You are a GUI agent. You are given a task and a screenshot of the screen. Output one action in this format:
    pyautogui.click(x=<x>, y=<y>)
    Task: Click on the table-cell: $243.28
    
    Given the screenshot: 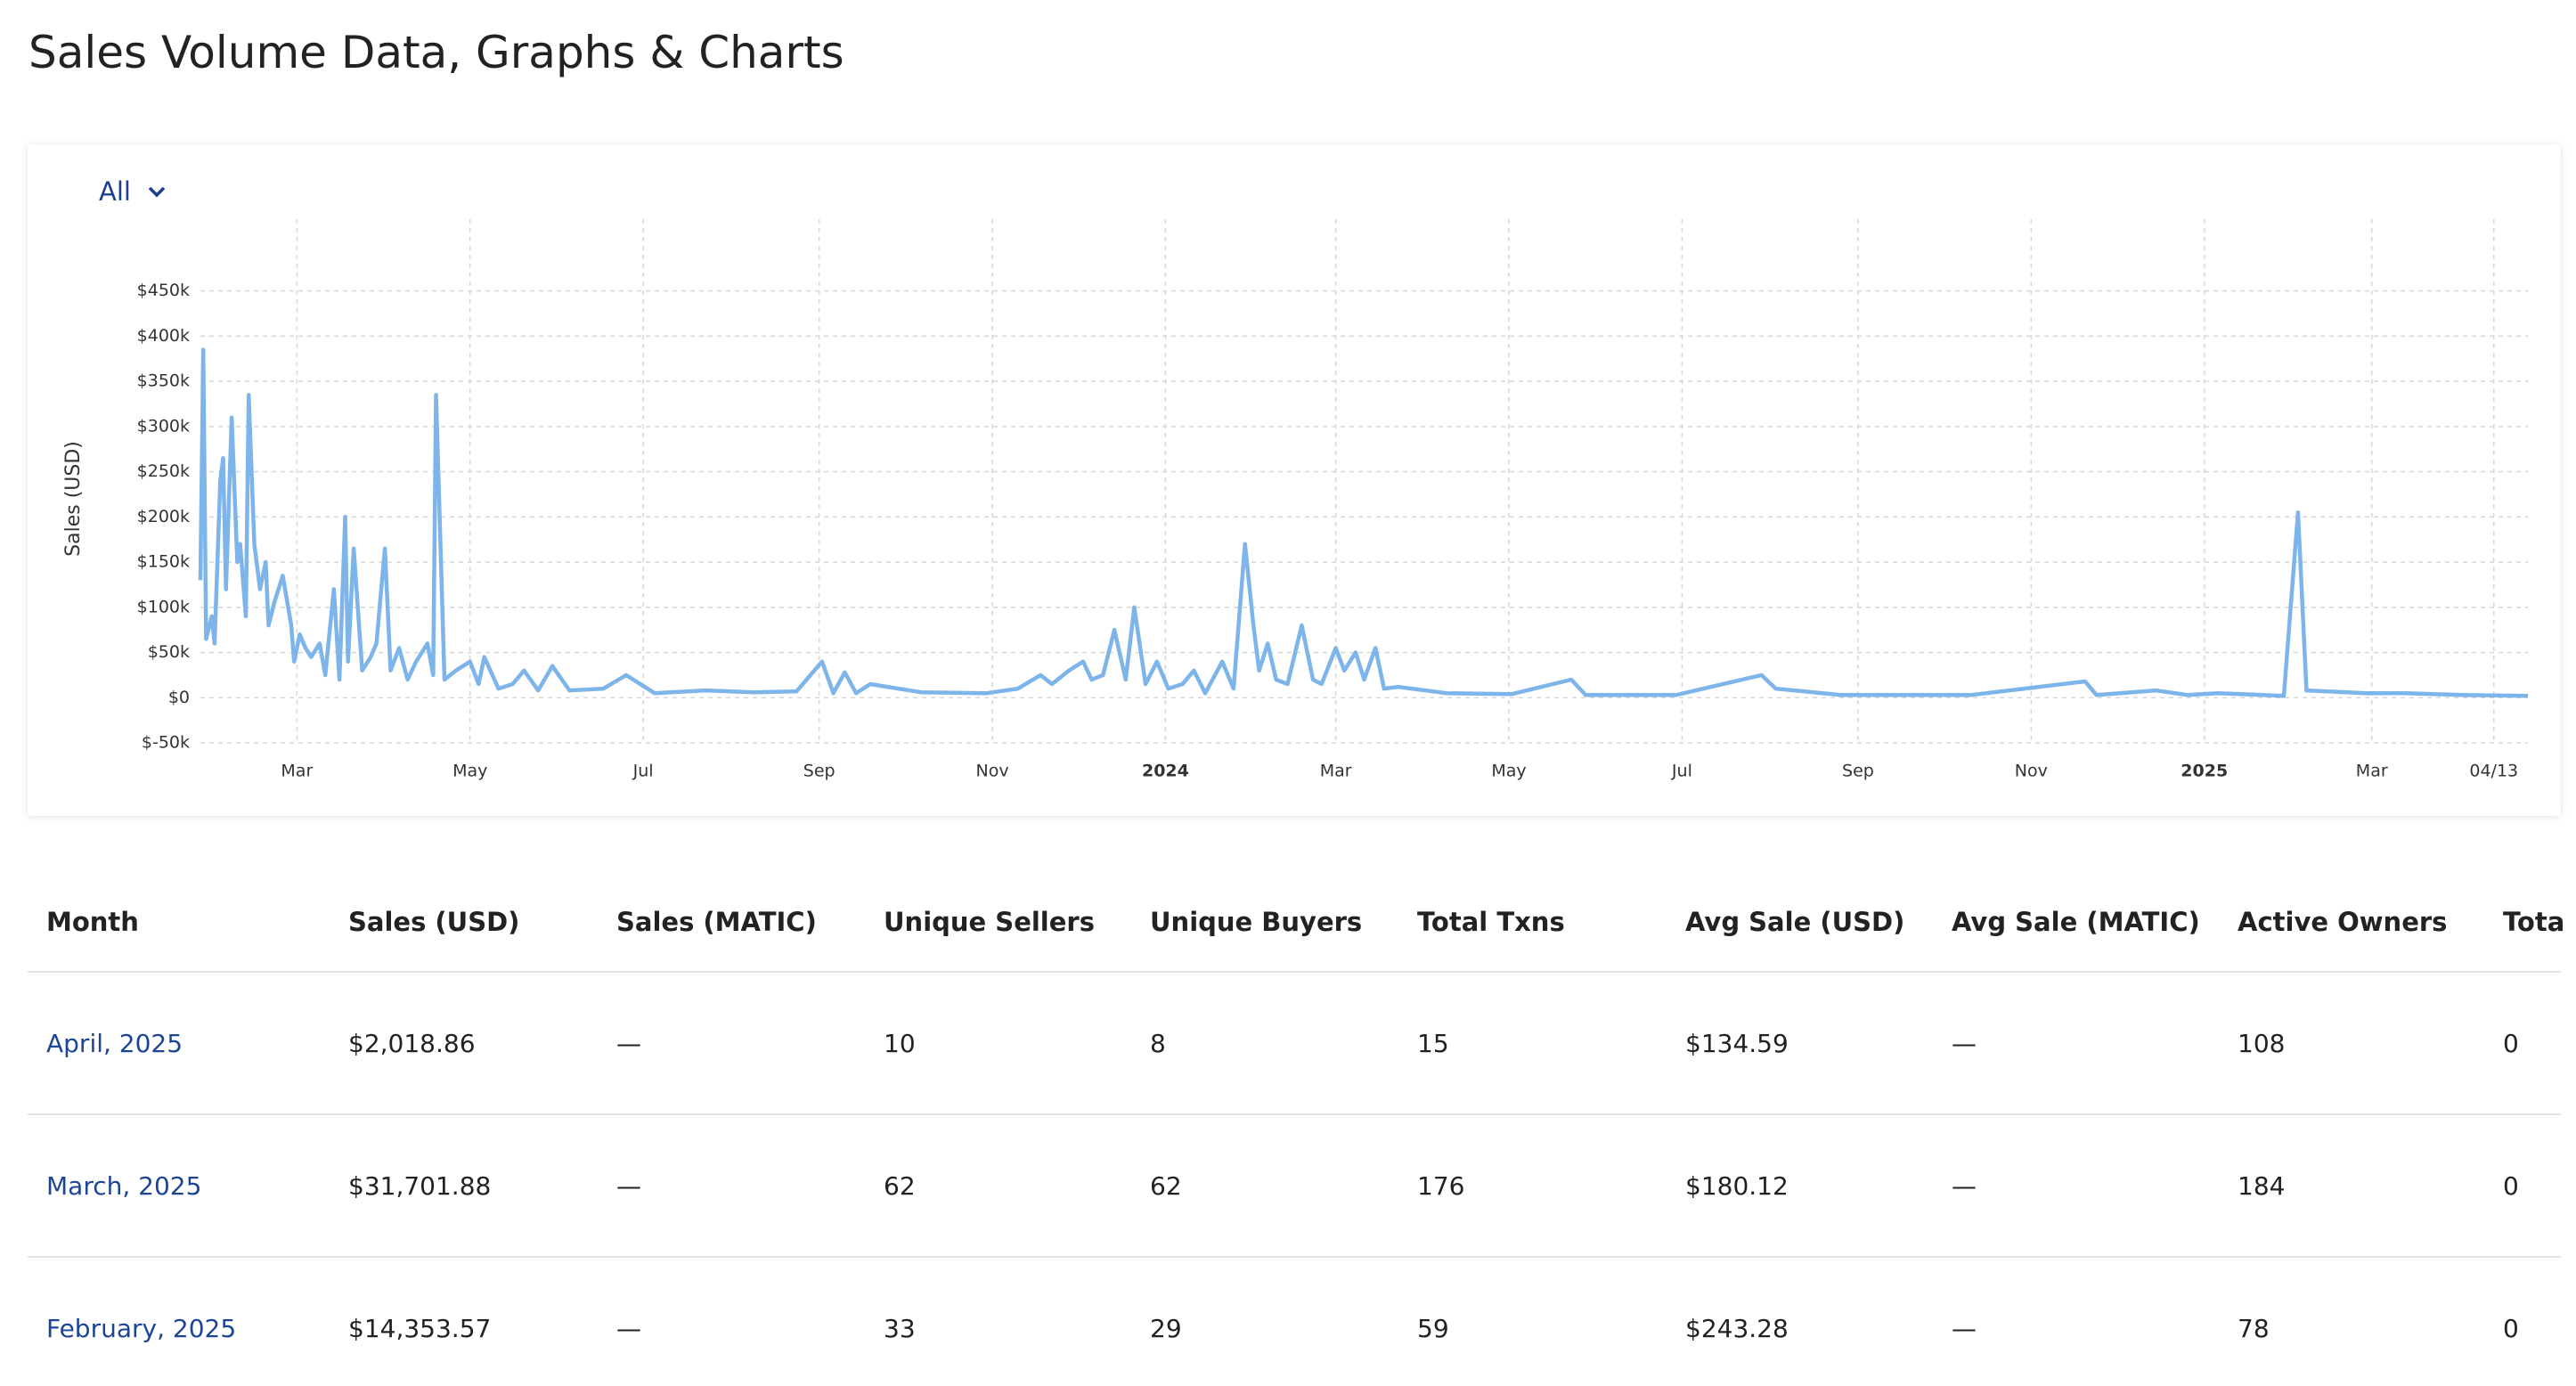 What is the action you would take?
    pyautogui.click(x=1737, y=1328)
    